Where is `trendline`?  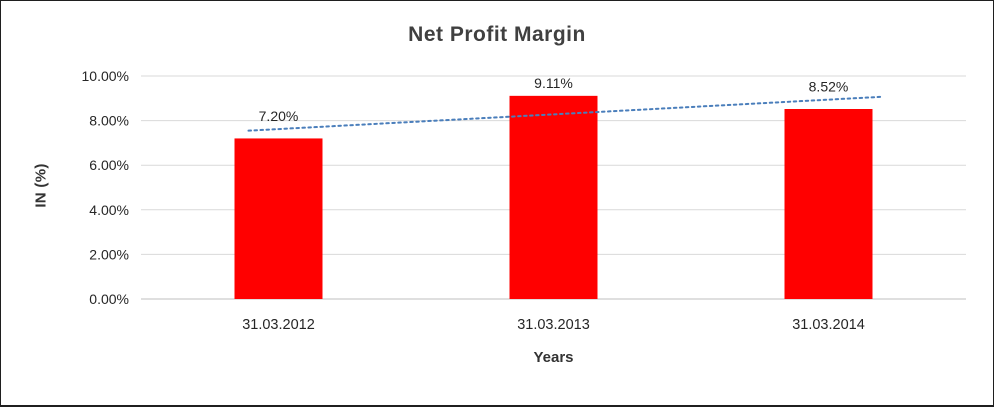
trendline is located at coordinates (566, 113).